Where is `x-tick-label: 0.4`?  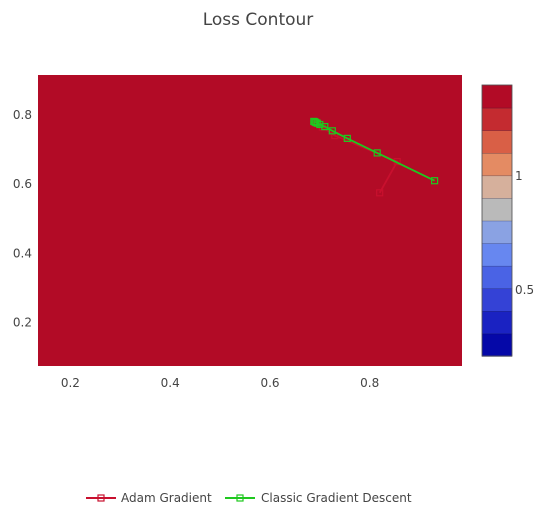 x-tick-label: 0.4 is located at coordinates (170, 383).